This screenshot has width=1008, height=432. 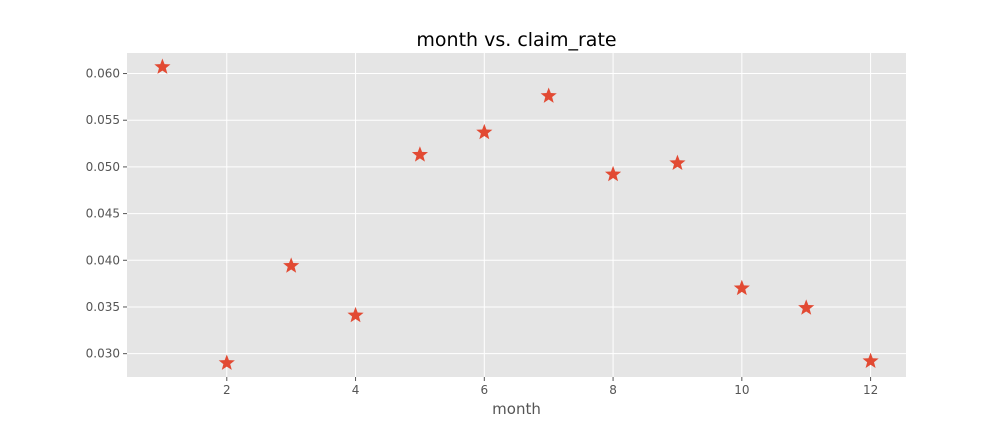 I want to click on x-tick-label: 12, so click(x=870, y=390).